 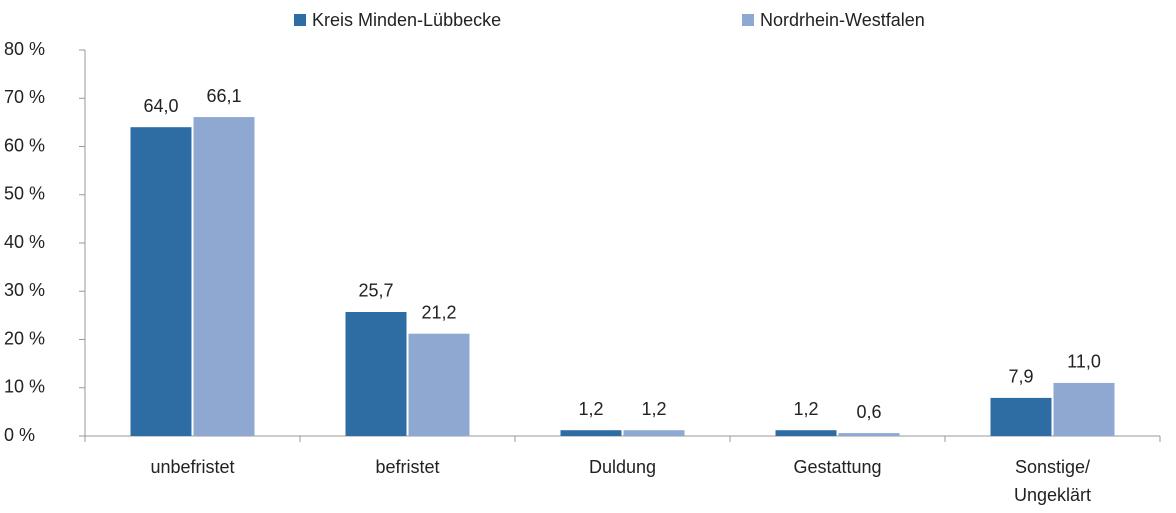 I want to click on legend-label: Nordrhein-Westfalen, so click(x=842, y=20).